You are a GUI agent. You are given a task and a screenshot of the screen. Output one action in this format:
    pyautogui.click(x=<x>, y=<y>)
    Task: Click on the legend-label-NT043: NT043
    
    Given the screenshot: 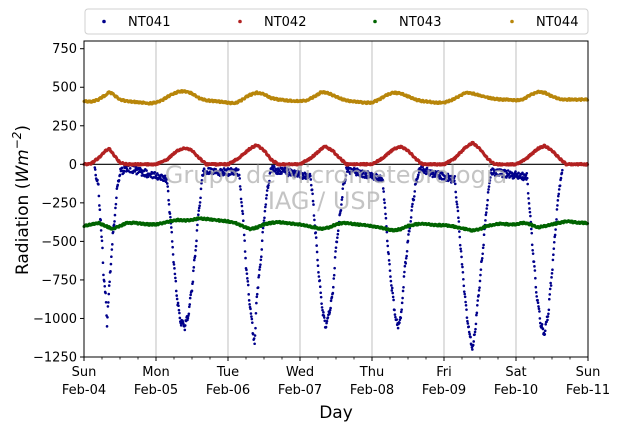 What is the action you would take?
    pyautogui.click(x=420, y=22)
    